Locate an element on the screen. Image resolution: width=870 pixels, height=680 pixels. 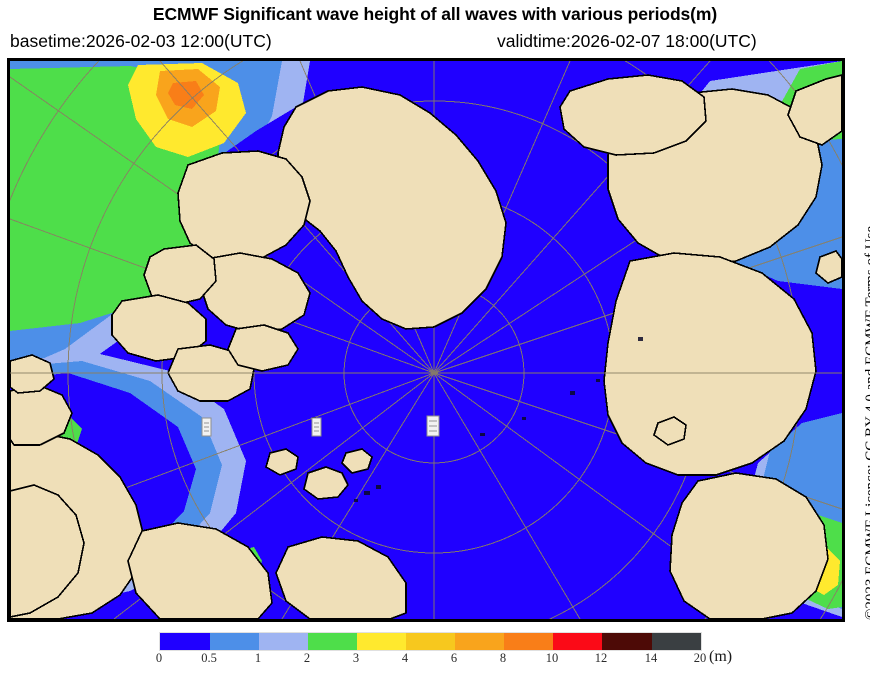
colorbar-tick-14: 14 is located at coordinates (651, 658).